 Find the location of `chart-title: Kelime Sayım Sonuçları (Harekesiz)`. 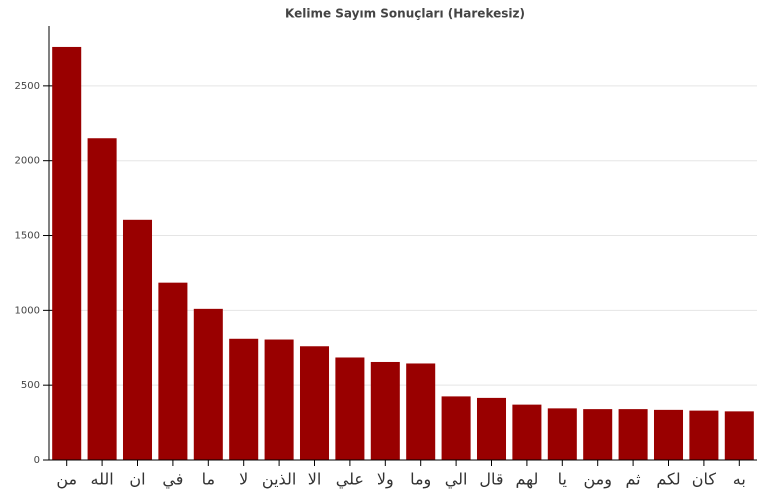

chart-title: Kelime Sayım Sonuçları (Harekesiz) is located at coordinates (405, 14).